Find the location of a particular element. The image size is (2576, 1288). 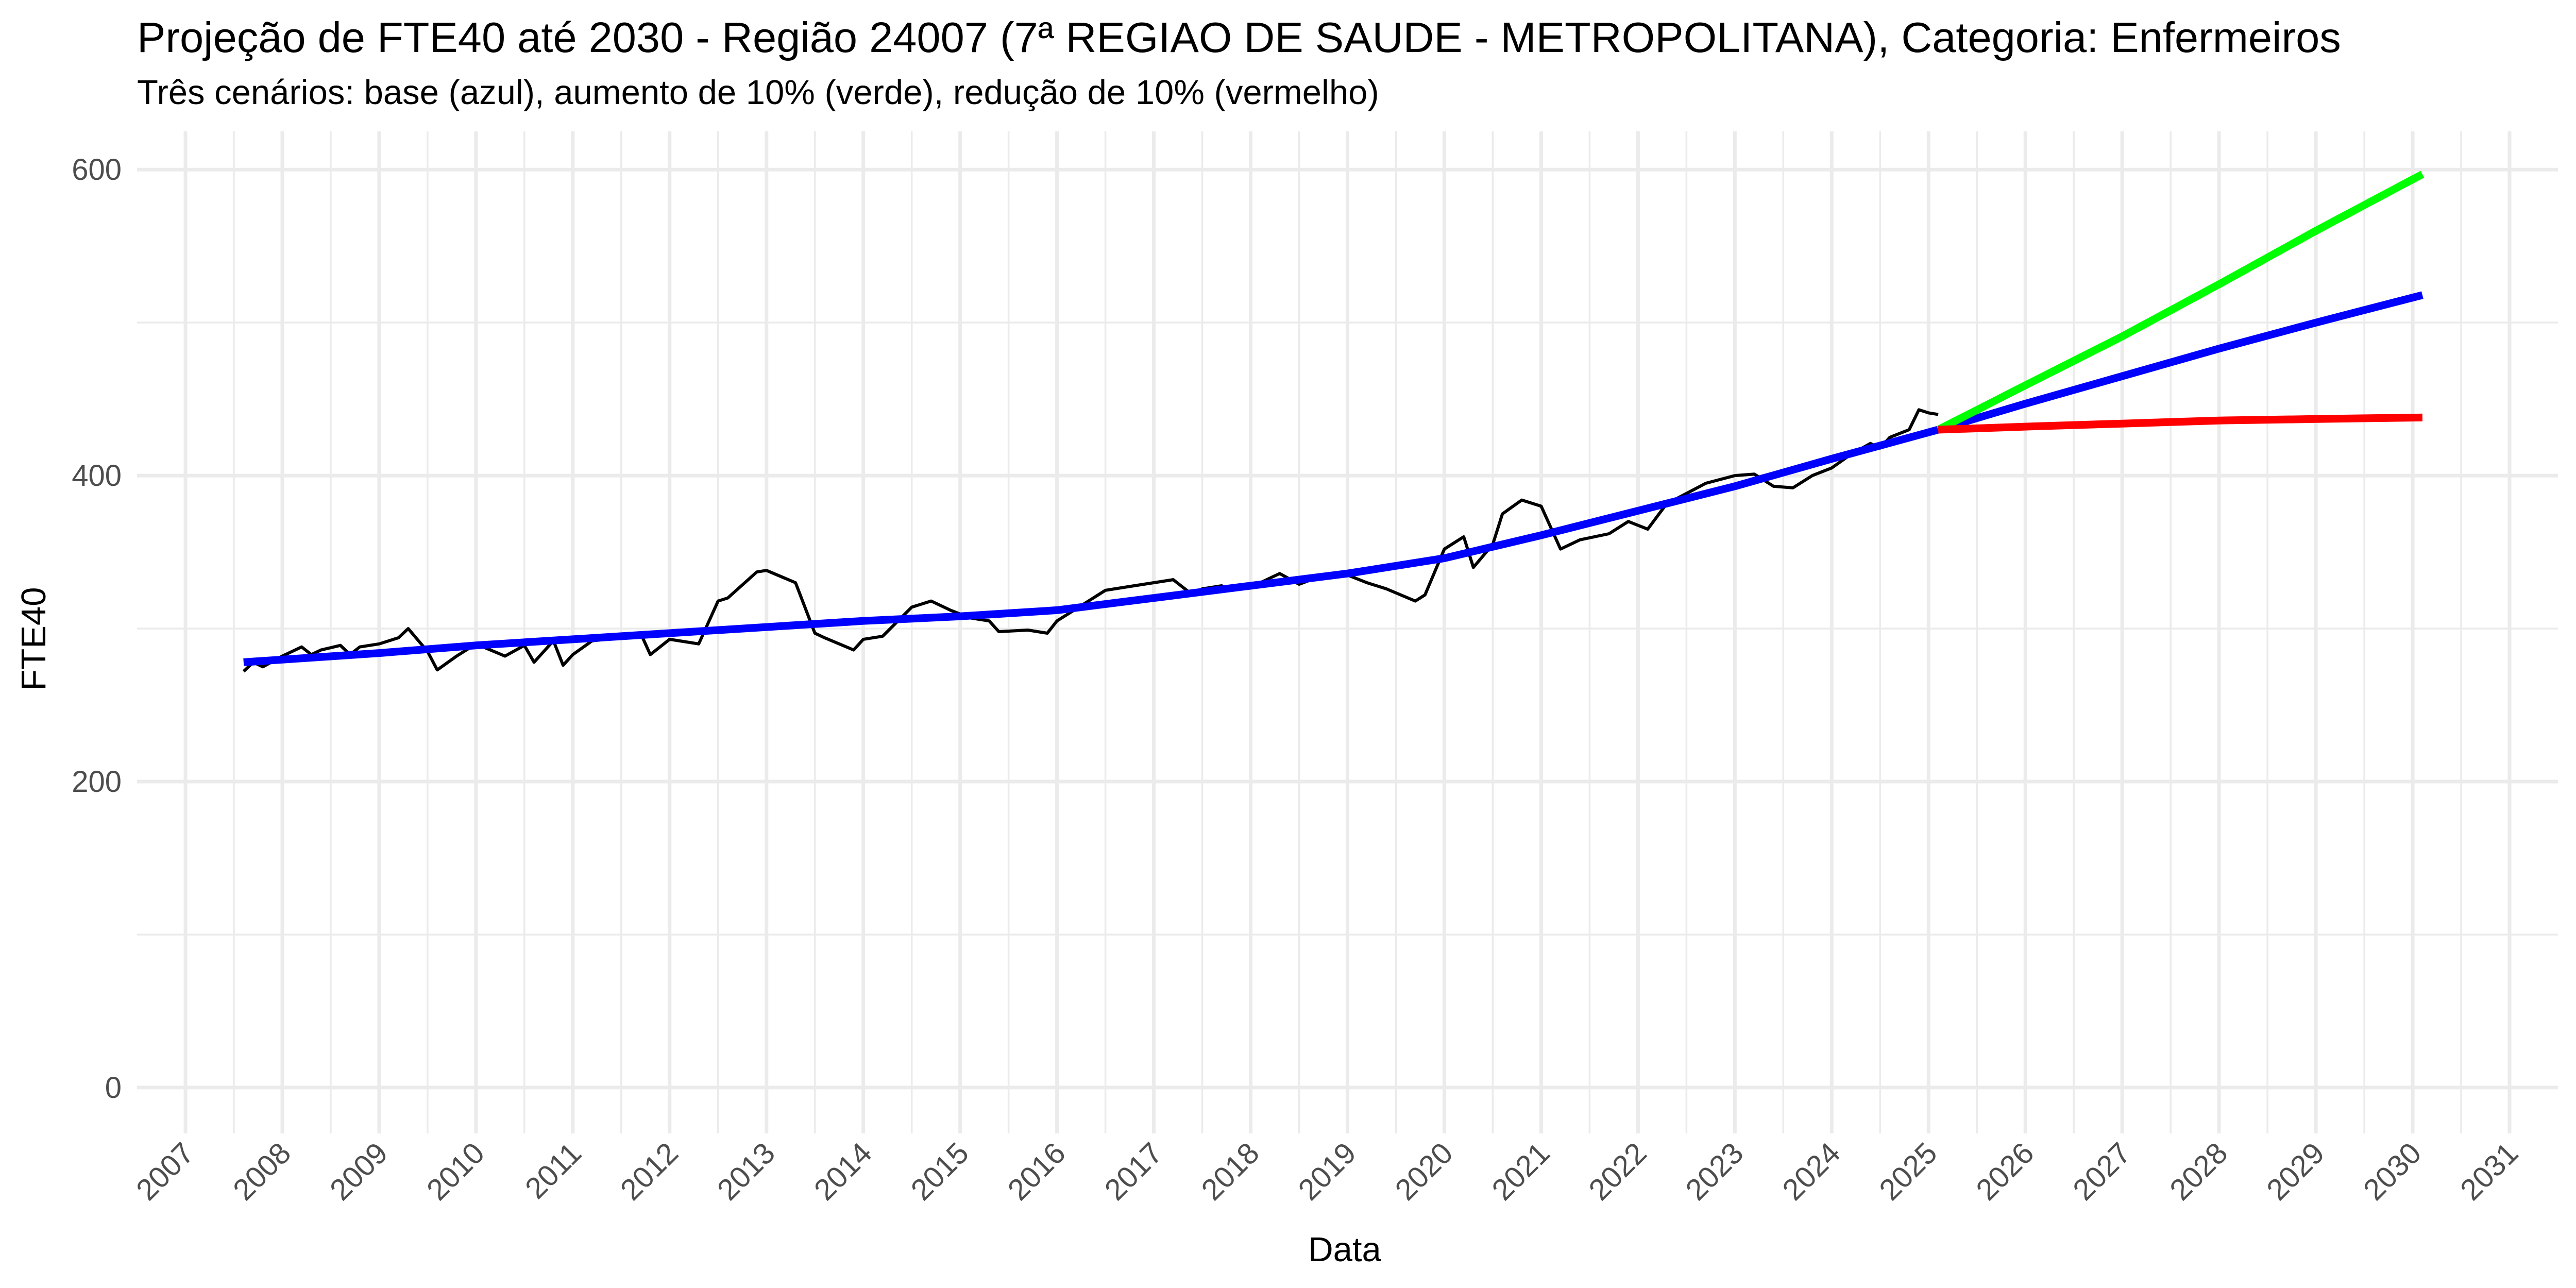

x-tick-label: 2018 is located at coordinates (1230, 1171).